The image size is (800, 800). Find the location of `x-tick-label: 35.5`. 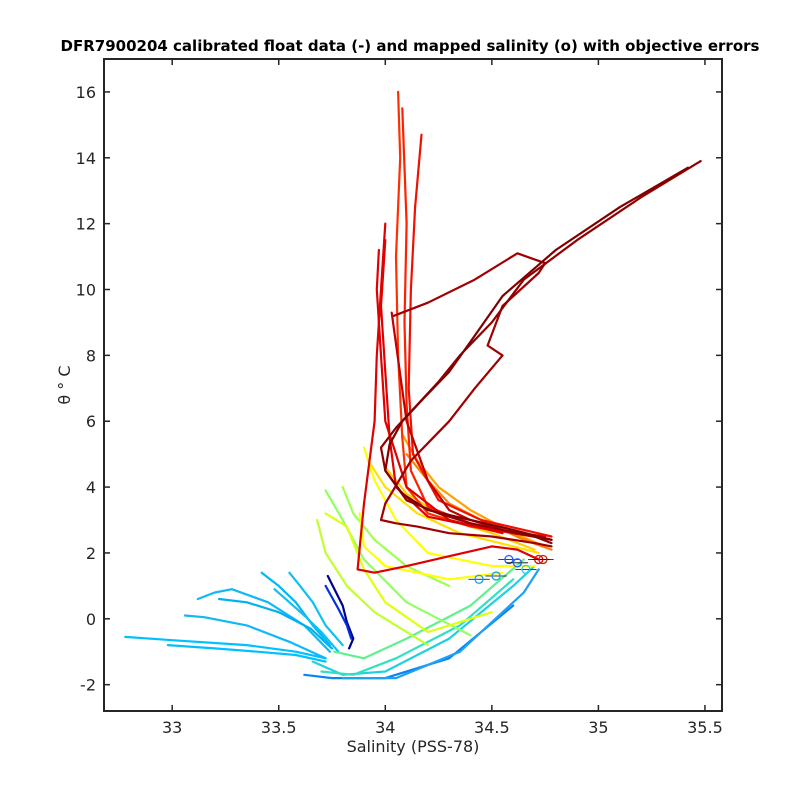

x-tick-label: 35.5 is located at coordinates (705, 727).